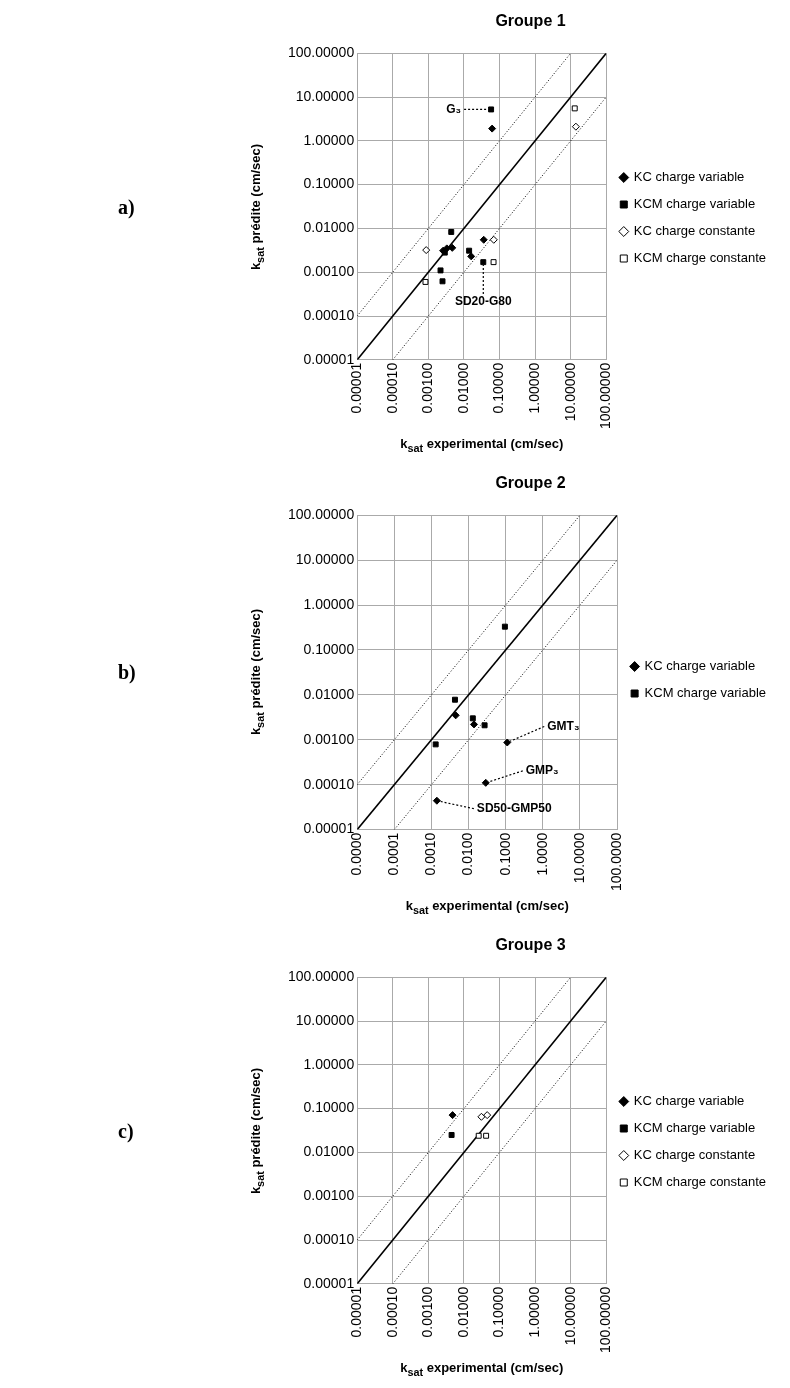  I want to click on chart-title: Groupe 1, so click(530, 21).